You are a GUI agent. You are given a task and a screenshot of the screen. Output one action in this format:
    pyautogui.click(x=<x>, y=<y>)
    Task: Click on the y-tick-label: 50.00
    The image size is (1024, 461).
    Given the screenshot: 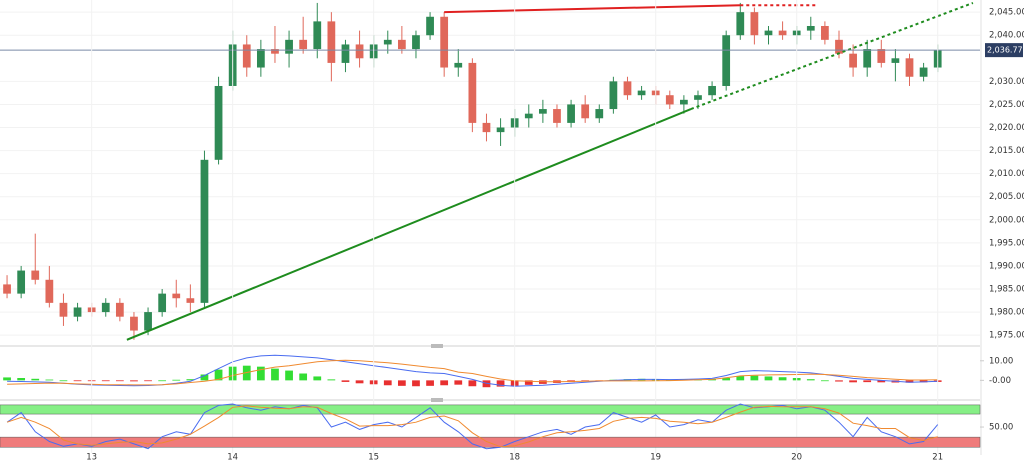 What is the action you would take?
    pyautogui.click(x=1001, y=428)
    